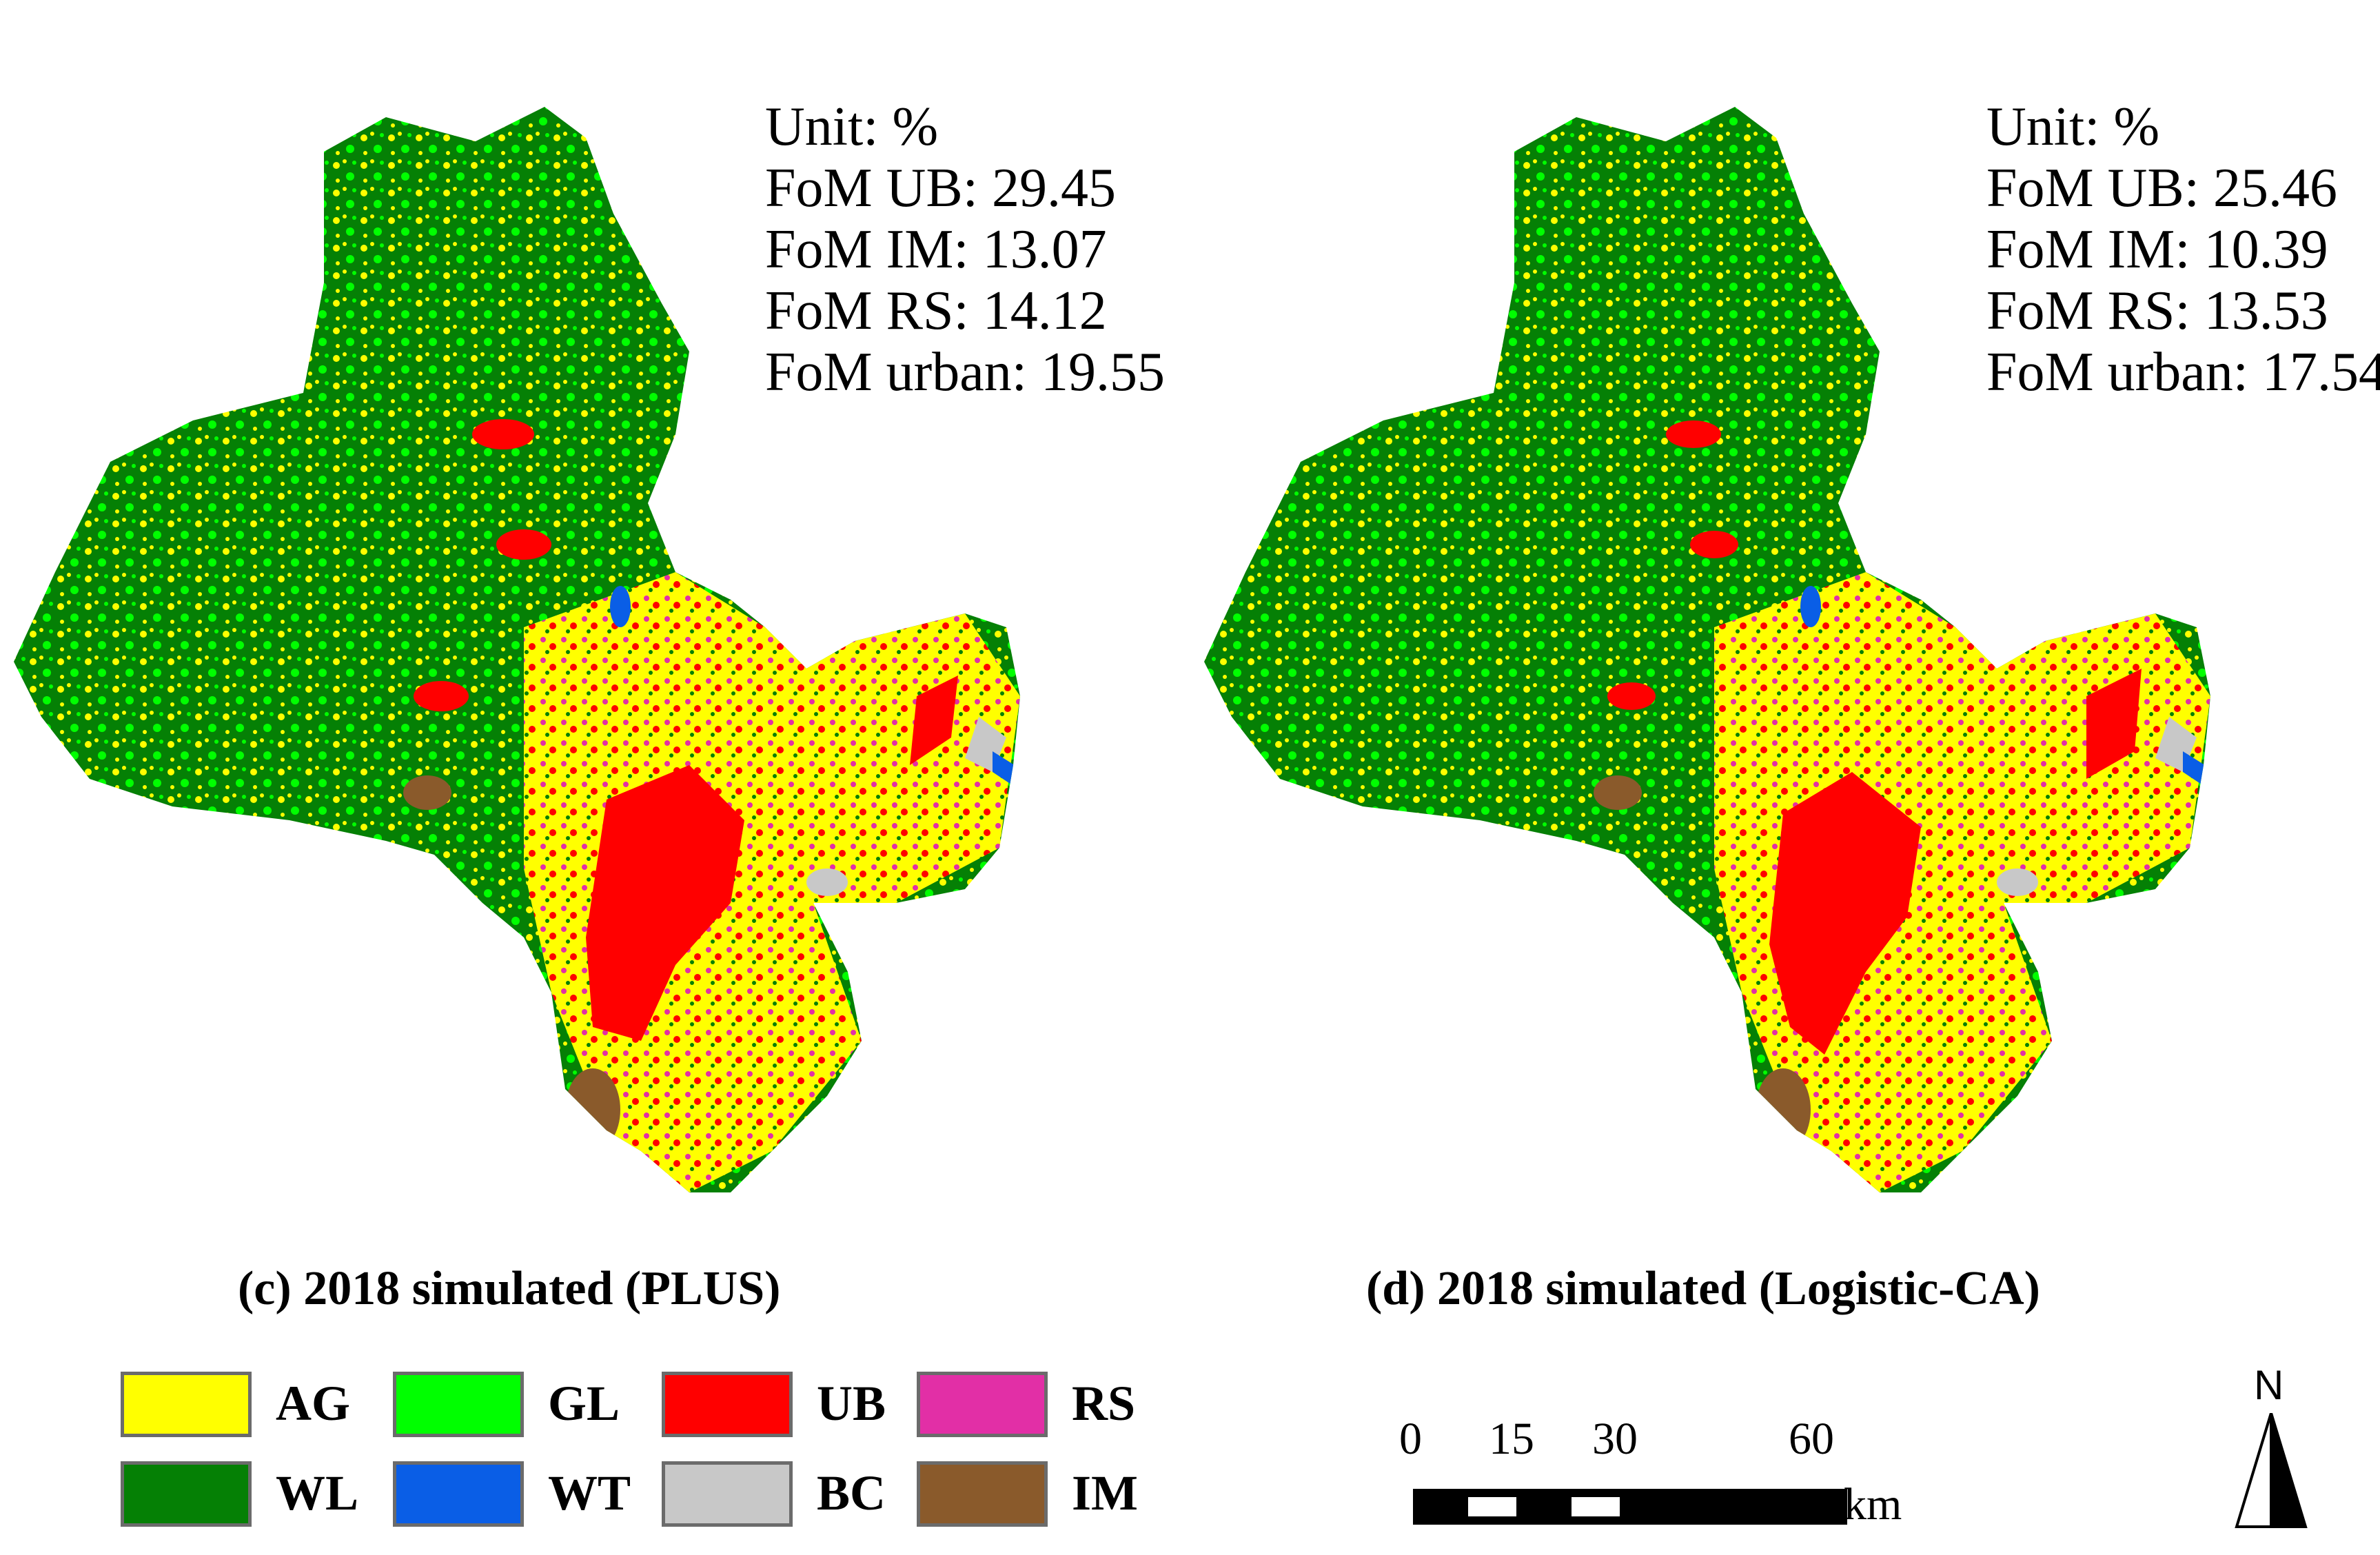  What do you see at coordinates (936, 249) in the screenshot?
I see `stat-fom-im: FoM IM: 13.07` at bounding box center [936, 249].